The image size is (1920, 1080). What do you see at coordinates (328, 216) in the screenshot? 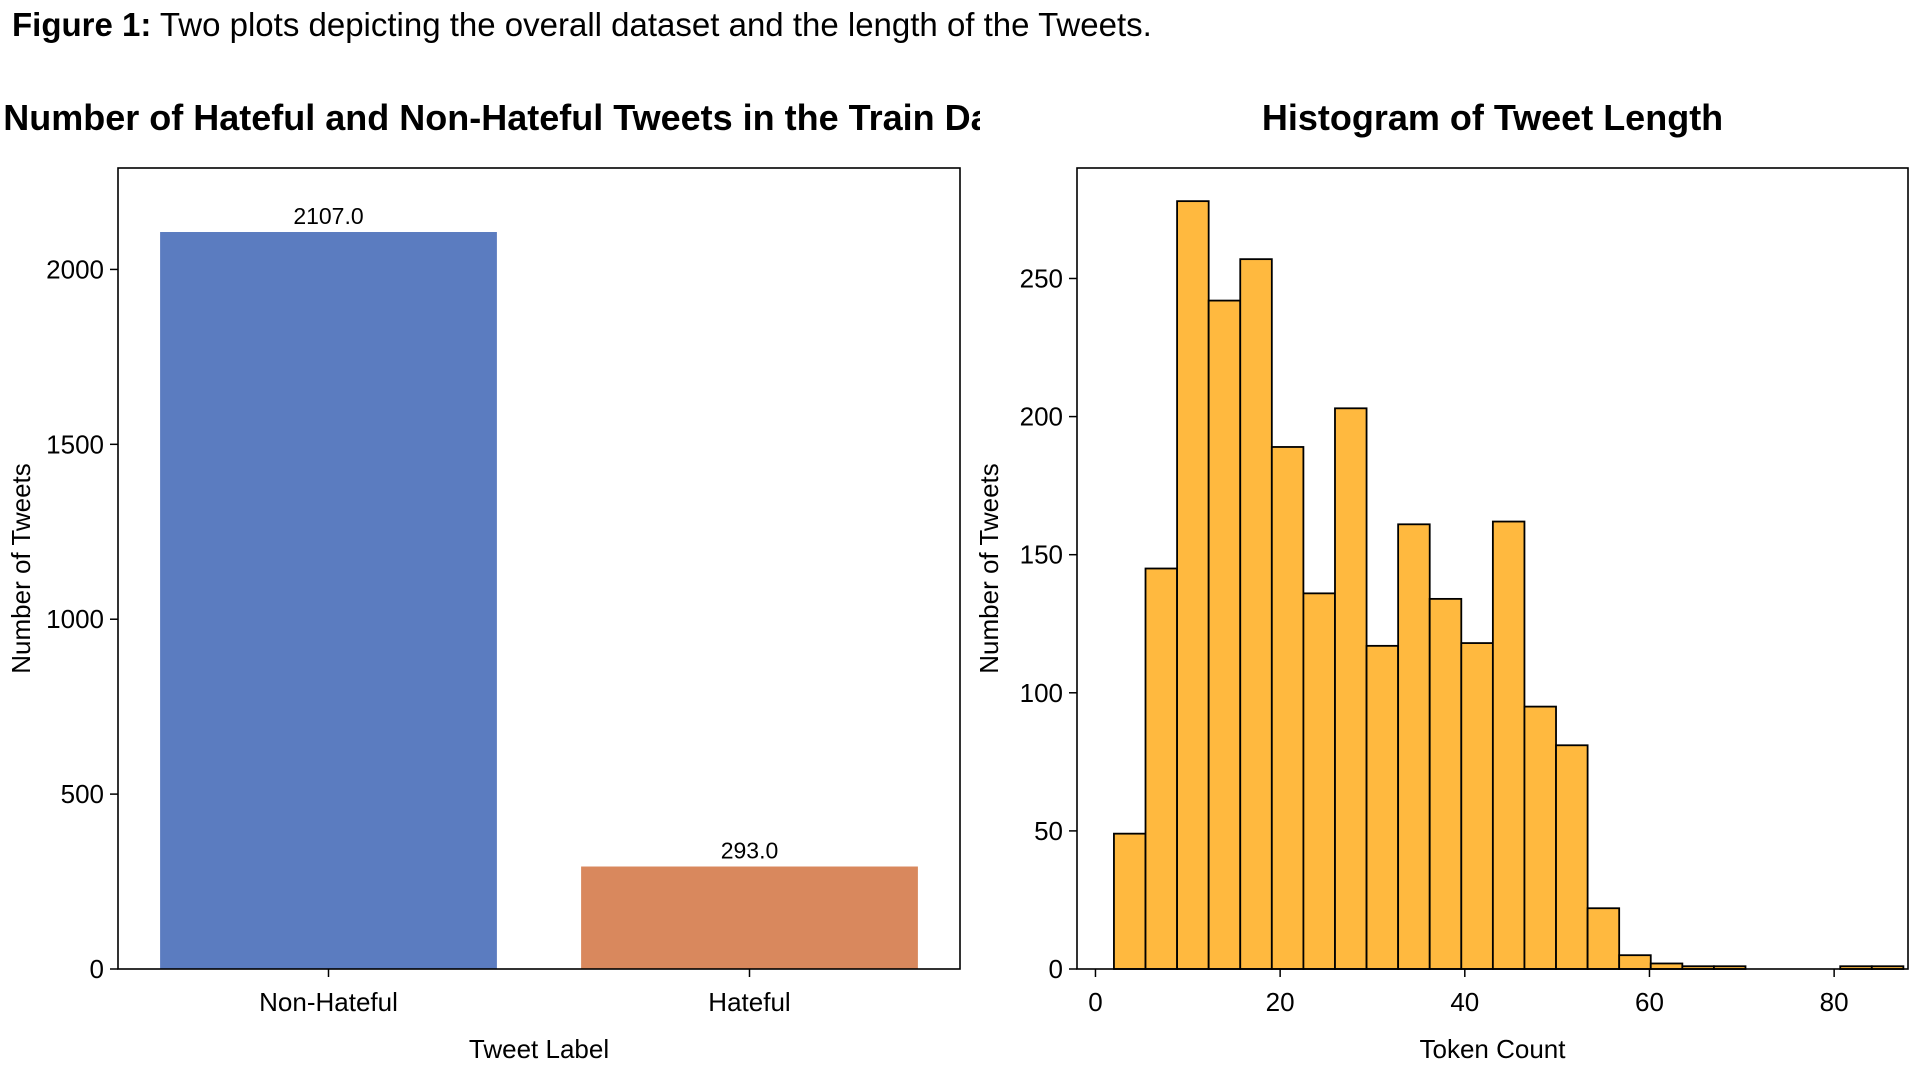
I see `data-label: 2107.0` at bounding box center [328, 216].